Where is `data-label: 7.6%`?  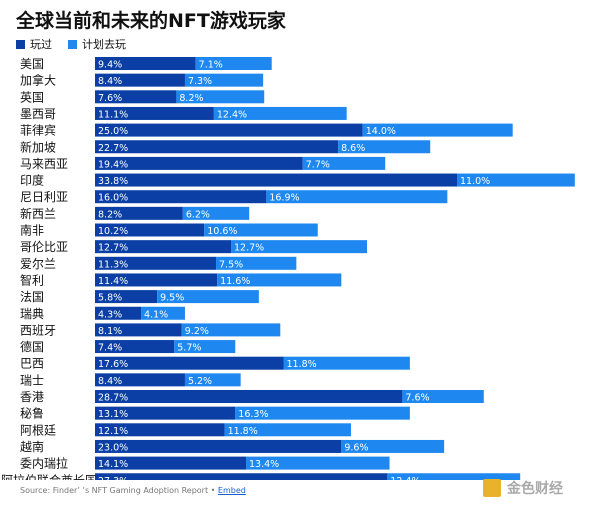 data-label: 7.6% is located at coordinates (417, 398).